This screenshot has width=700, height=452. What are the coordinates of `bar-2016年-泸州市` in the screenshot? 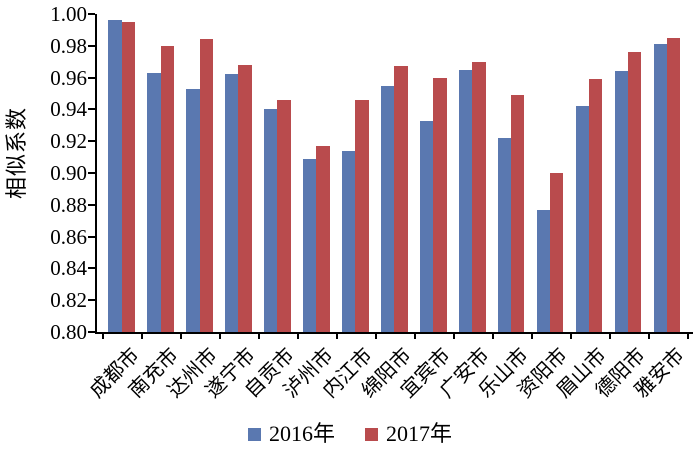 It's located at (310, 245).